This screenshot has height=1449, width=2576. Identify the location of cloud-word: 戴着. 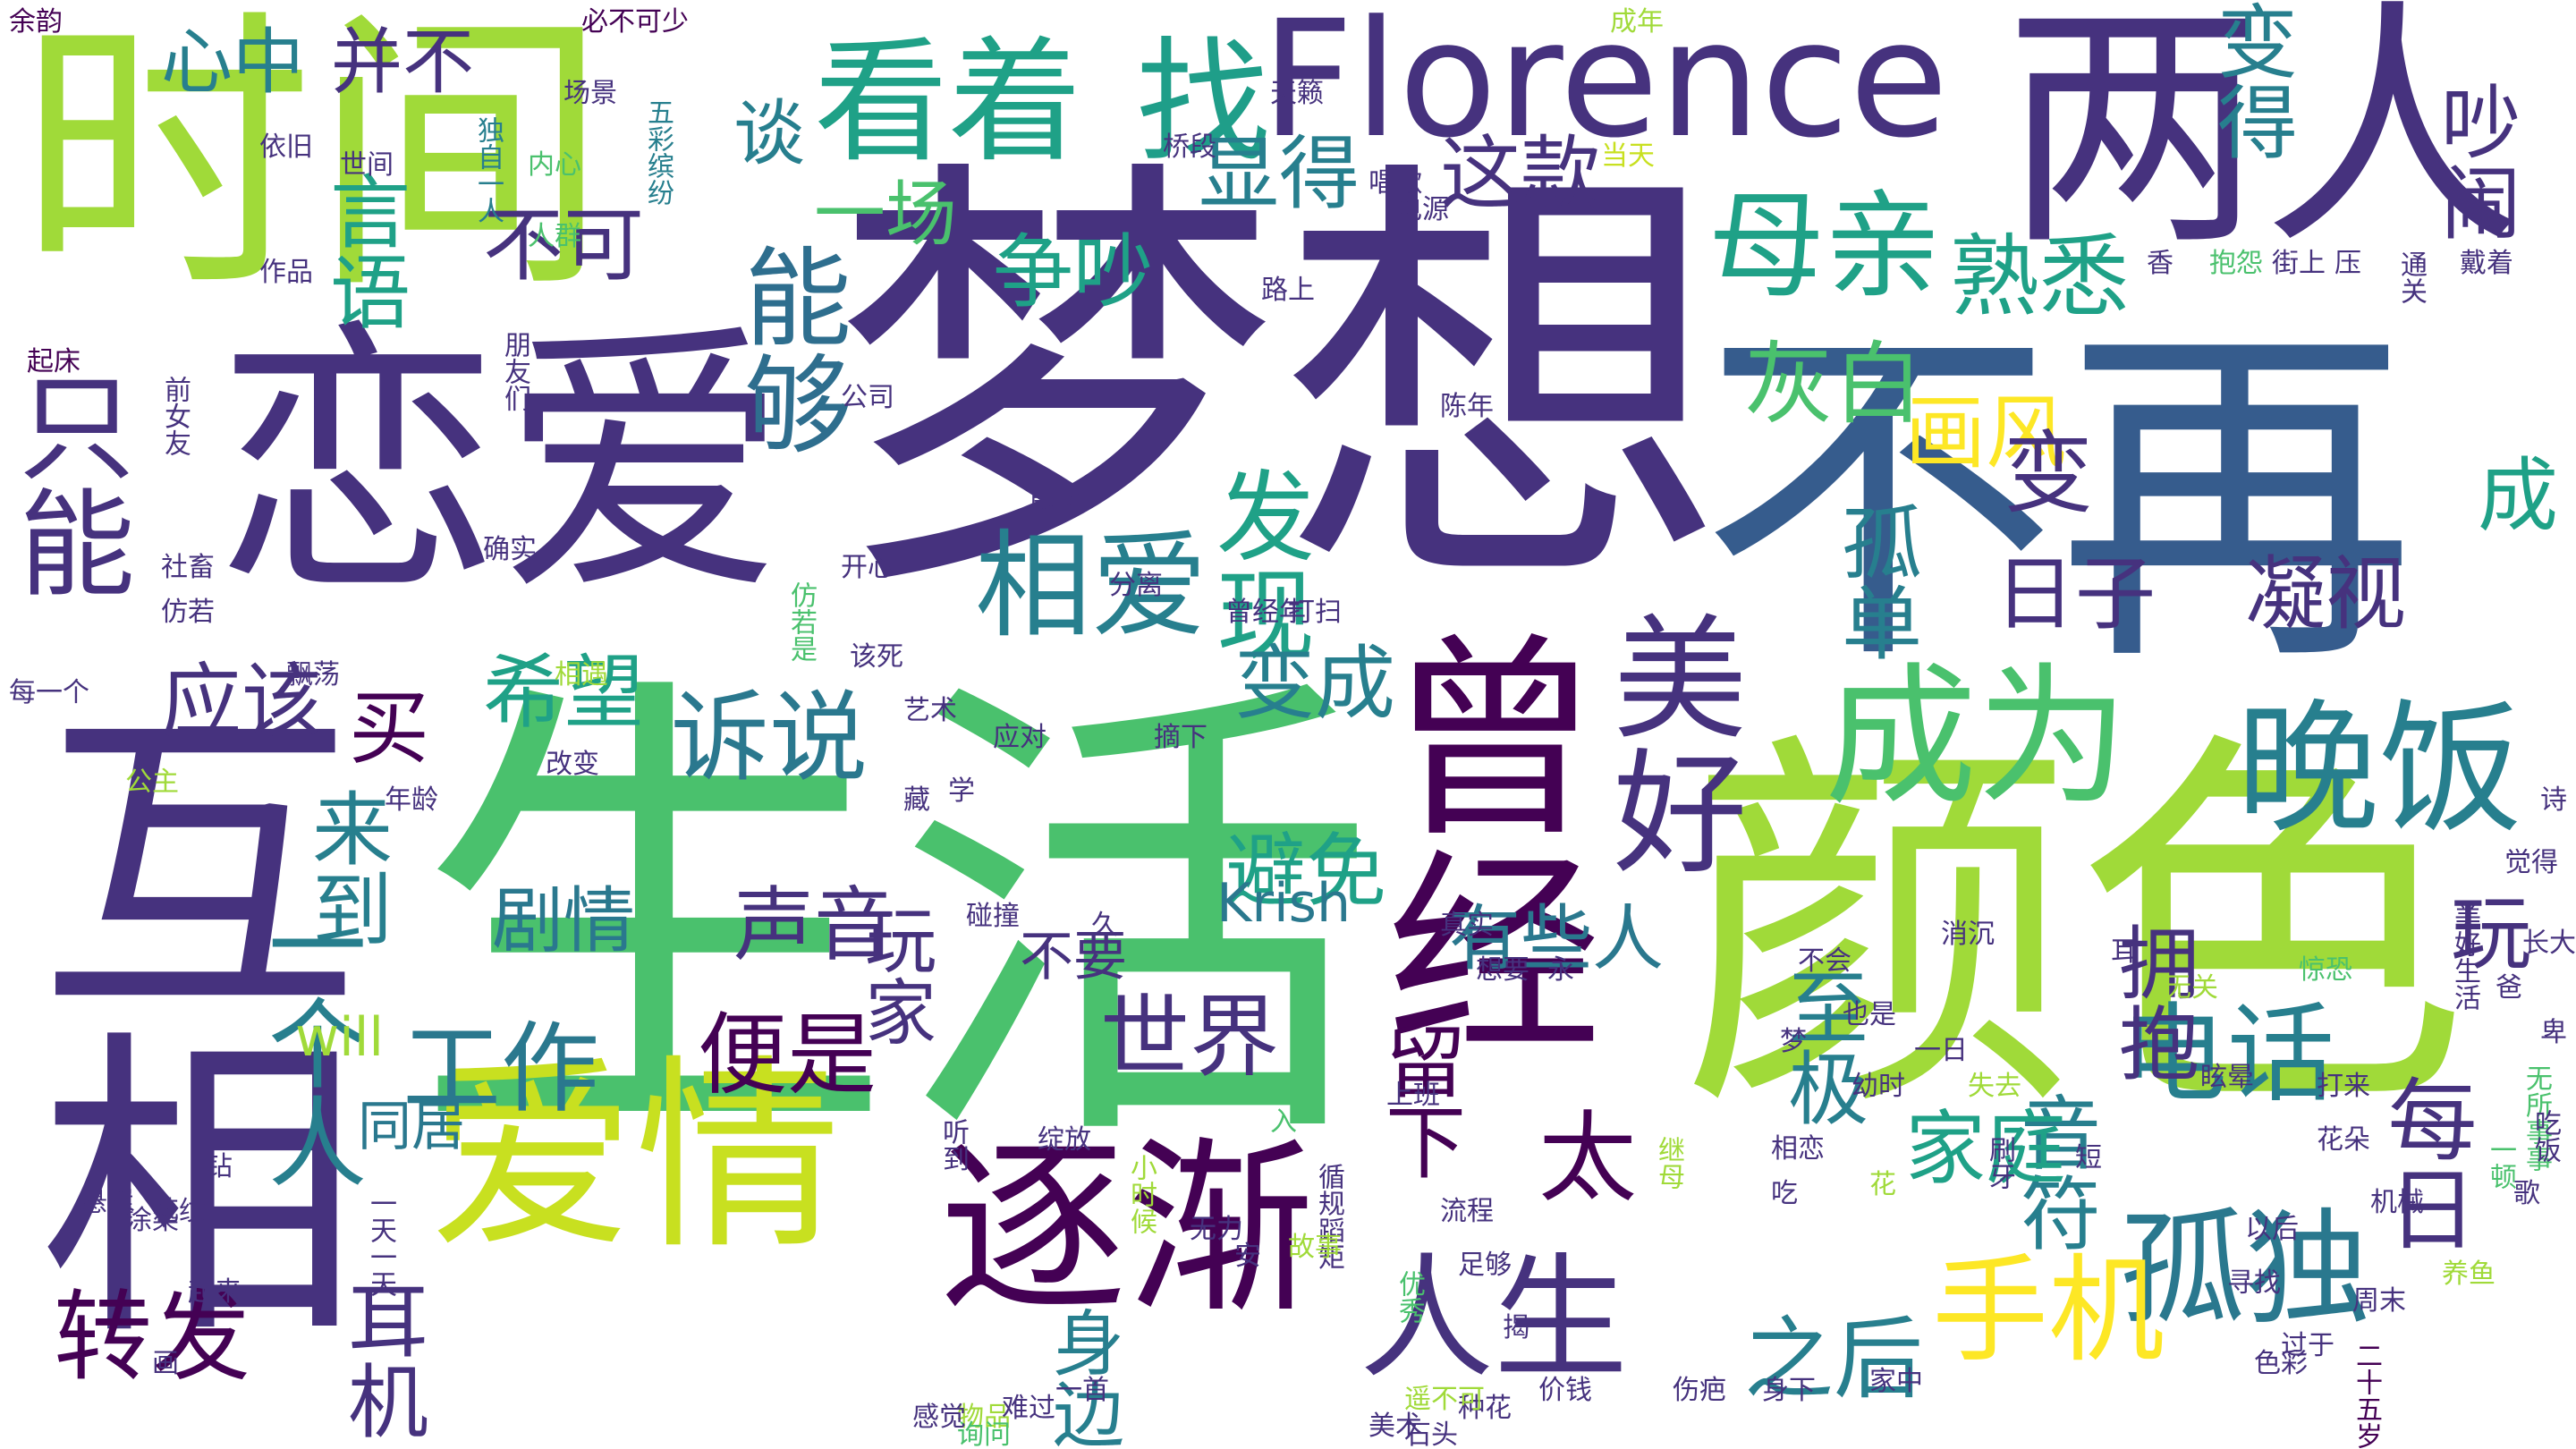
(2486, 263).